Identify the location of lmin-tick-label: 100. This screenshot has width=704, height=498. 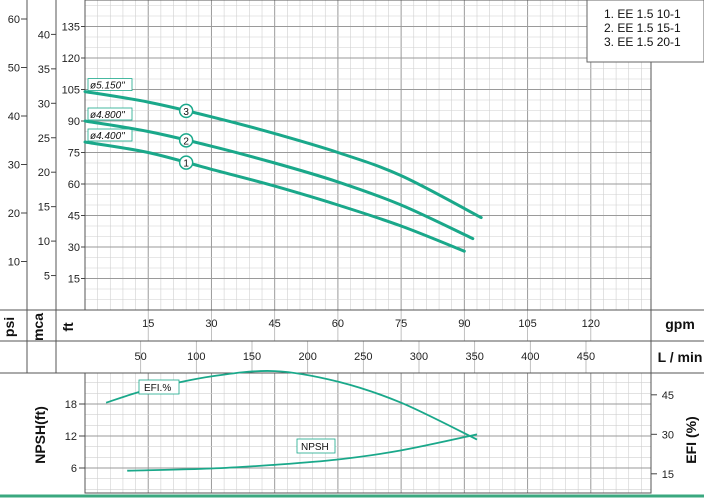
(196, 357).